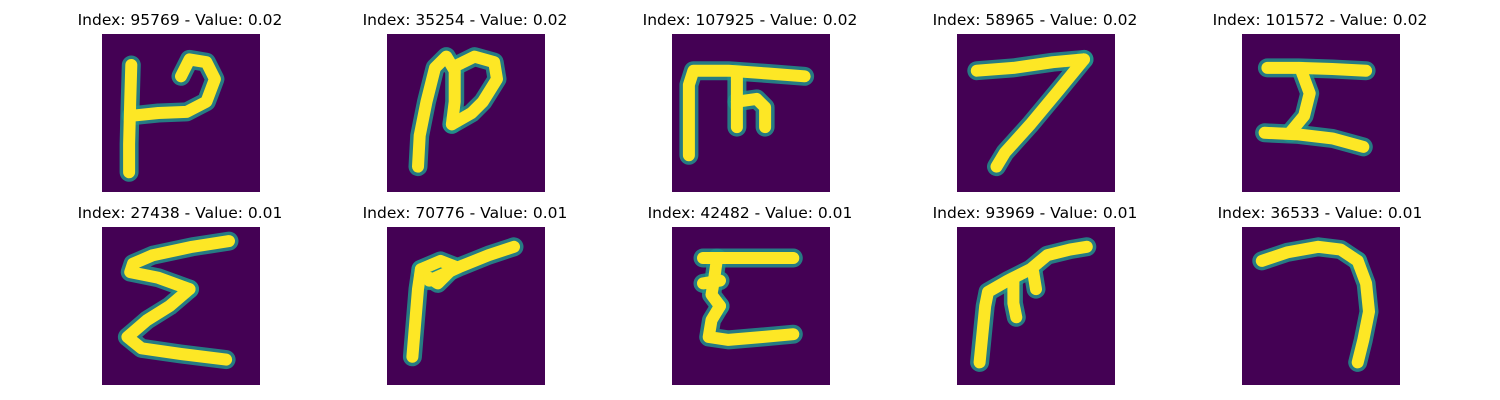 This screenshot has height=400, width=1500. I want to click on image-panel: Index: 93969 - Value: 0.01, so click(1035, 298).